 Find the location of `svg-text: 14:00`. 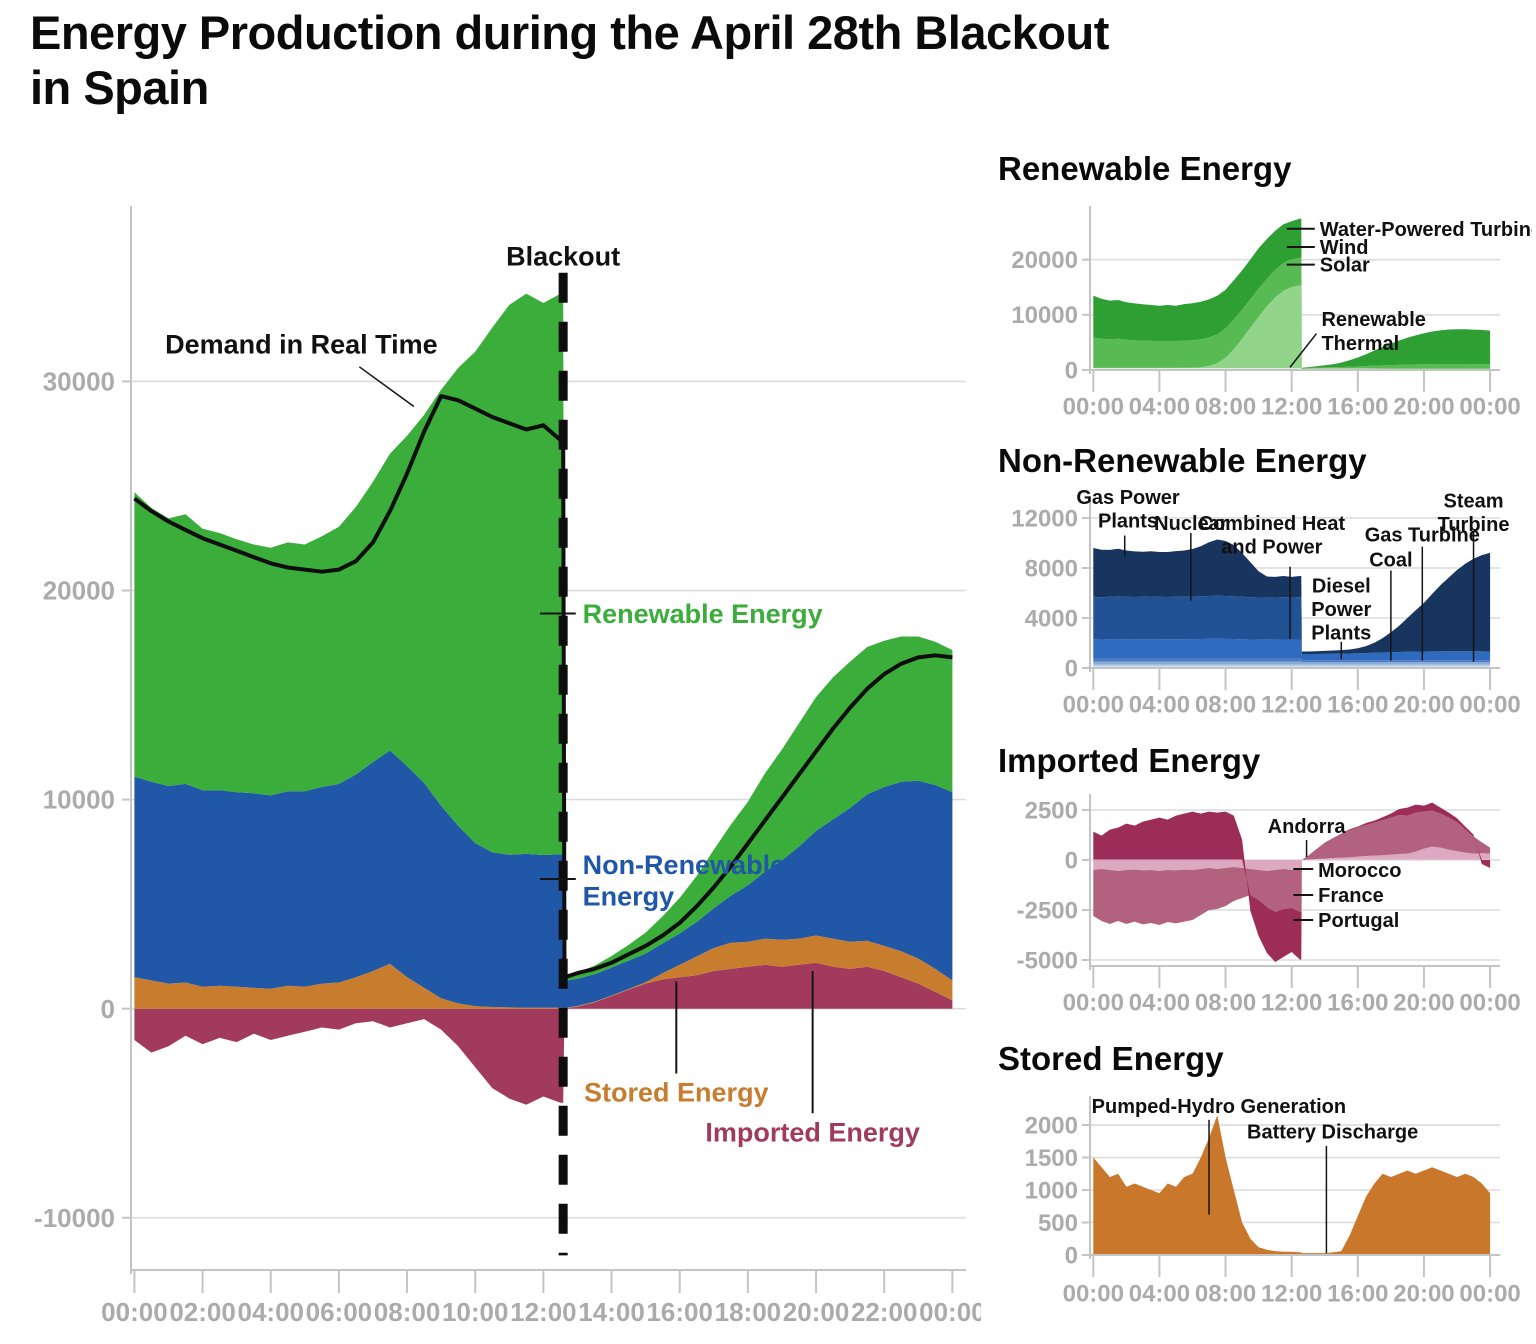

svg-text: 14:00 is located at coordinates (611, 1312).